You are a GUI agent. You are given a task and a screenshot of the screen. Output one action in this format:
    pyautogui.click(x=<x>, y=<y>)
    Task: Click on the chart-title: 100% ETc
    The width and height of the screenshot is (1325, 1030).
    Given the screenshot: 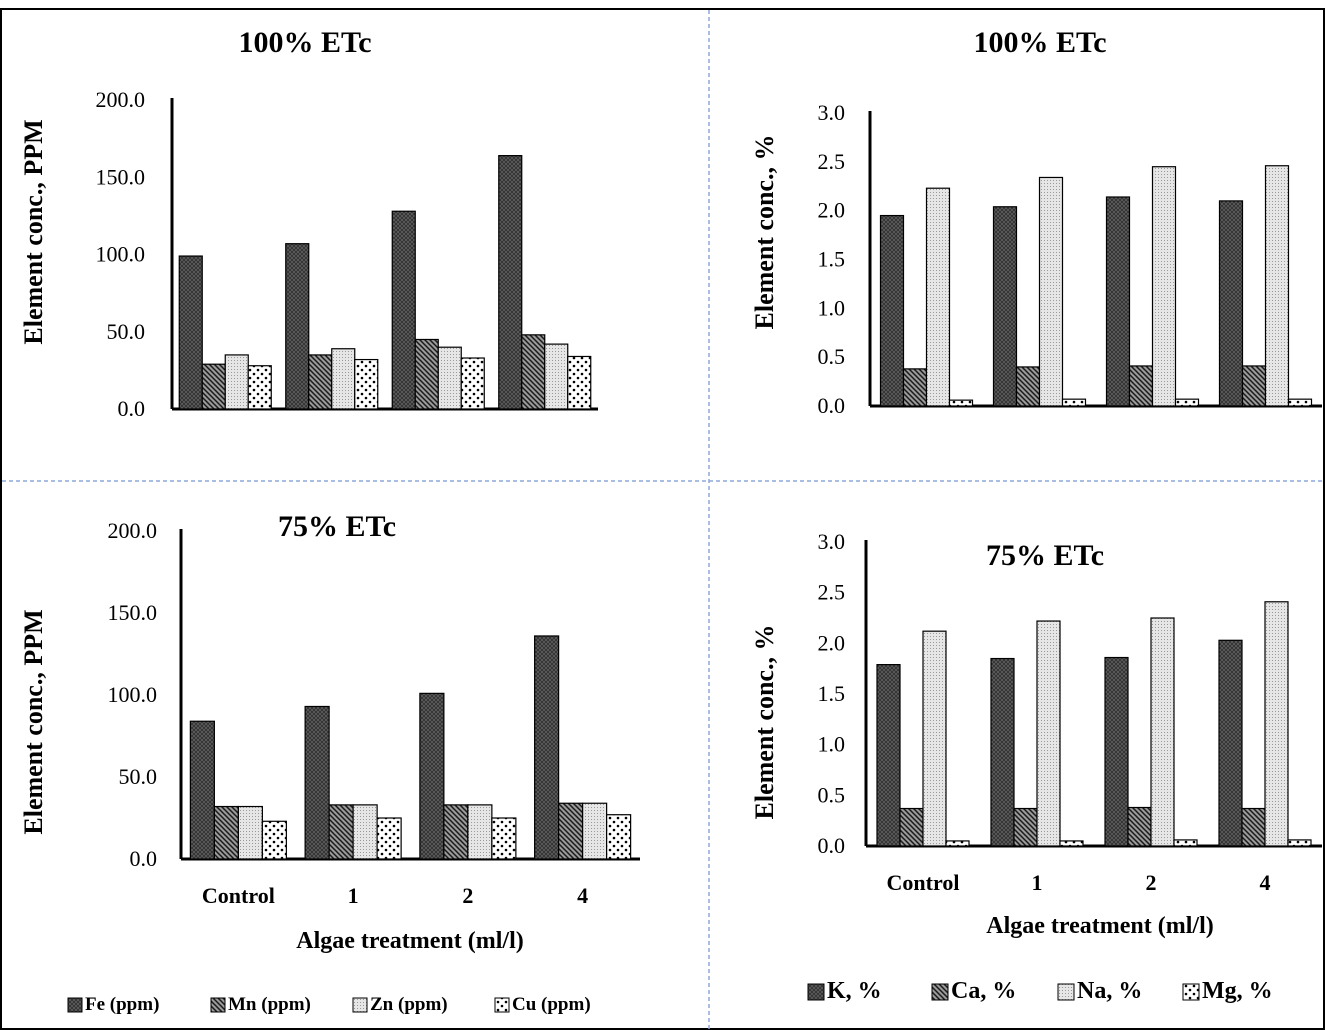 What is the action you would take?
    pyautogui.click(x=1039, y=42)
    